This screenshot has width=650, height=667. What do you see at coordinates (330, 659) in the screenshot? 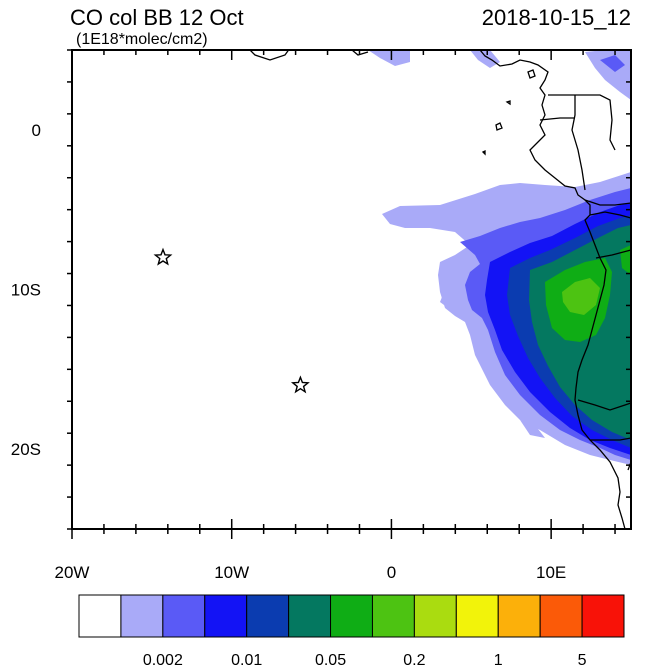
I see `legend-label: 0.05` at bounding box center [330, 659].